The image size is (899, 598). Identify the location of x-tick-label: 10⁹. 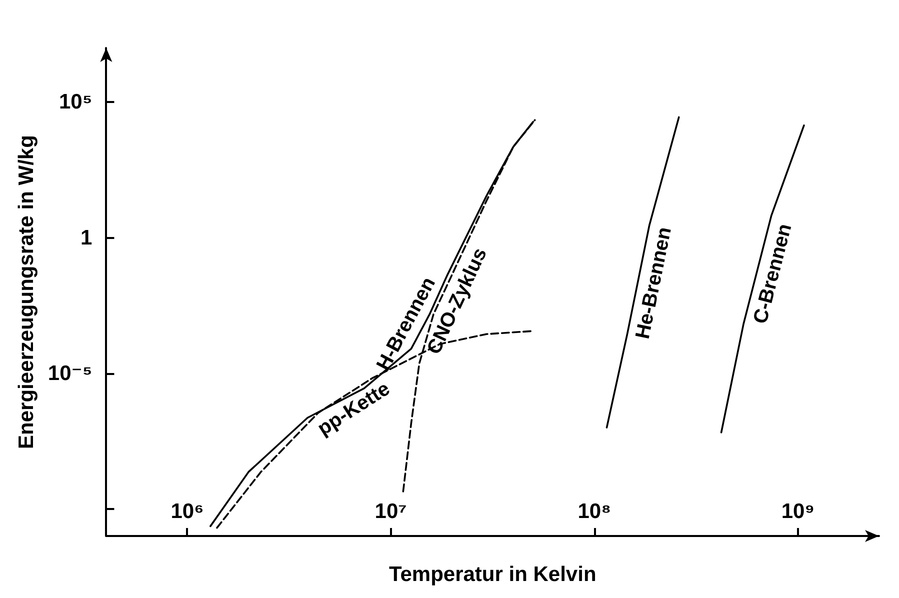
(798, 511).